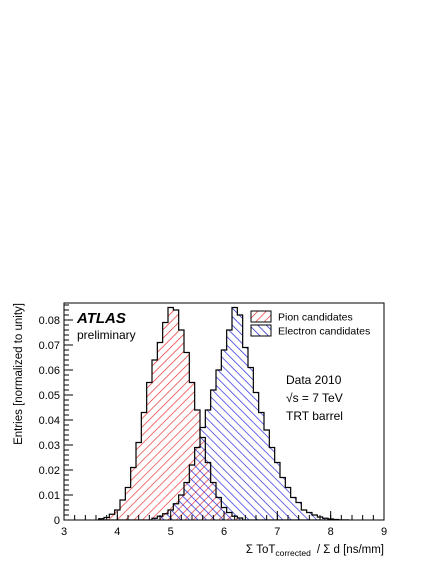 This screenshot has width=436, height=564. I want to click on y-tick-label: 0, so click(57, 521).